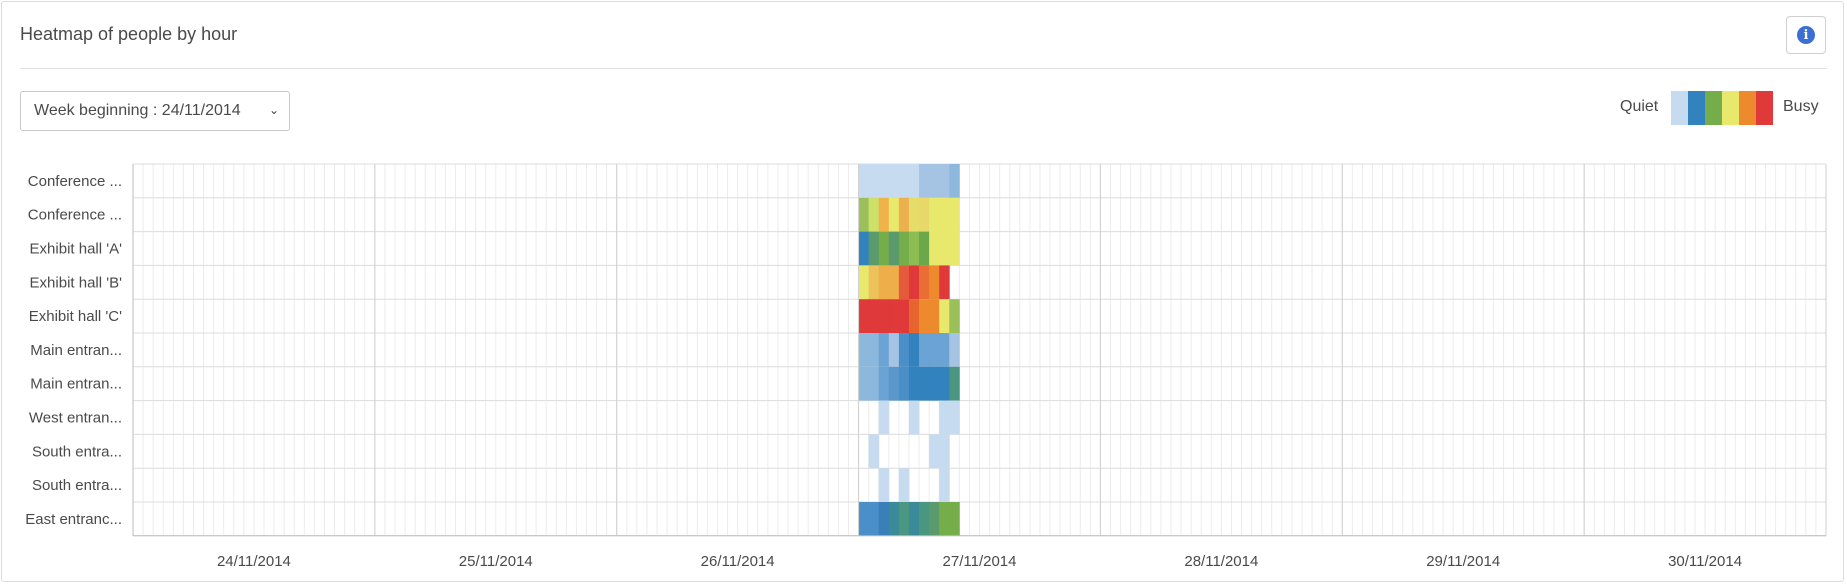  What do you see at coordinates (1801, 106) in the screenshot?
I see `legend-busy-label: Busy` at bounding box center [1801, 106].